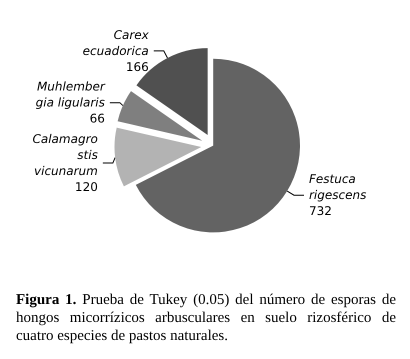  Describe the element at coordinates (97, 119) in the screenshot. I see `data-label: 66` at that location.